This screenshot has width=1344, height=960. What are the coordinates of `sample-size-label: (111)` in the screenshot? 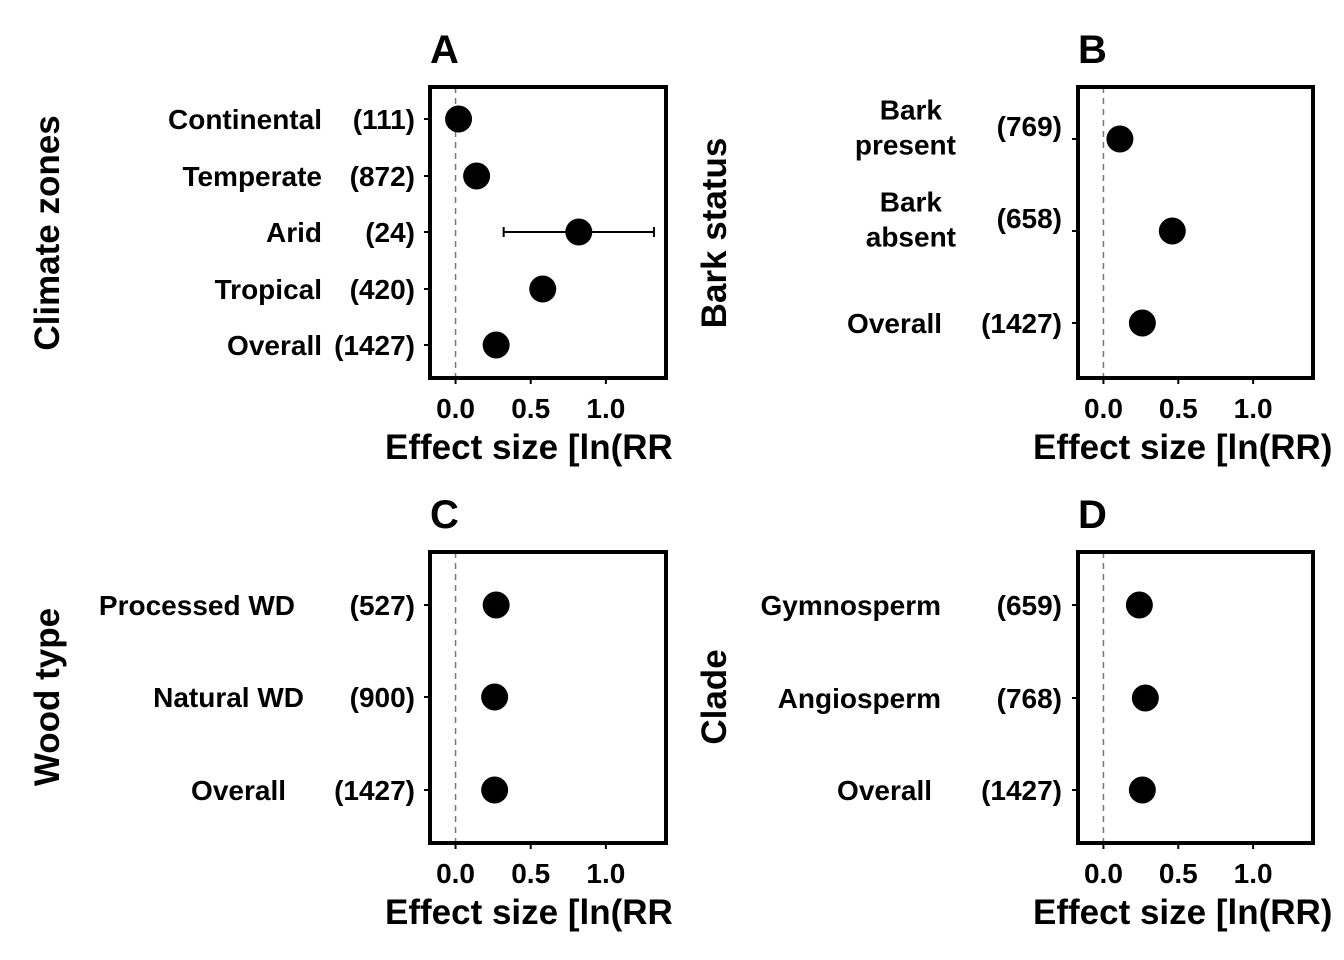 It's located at (384, 119).